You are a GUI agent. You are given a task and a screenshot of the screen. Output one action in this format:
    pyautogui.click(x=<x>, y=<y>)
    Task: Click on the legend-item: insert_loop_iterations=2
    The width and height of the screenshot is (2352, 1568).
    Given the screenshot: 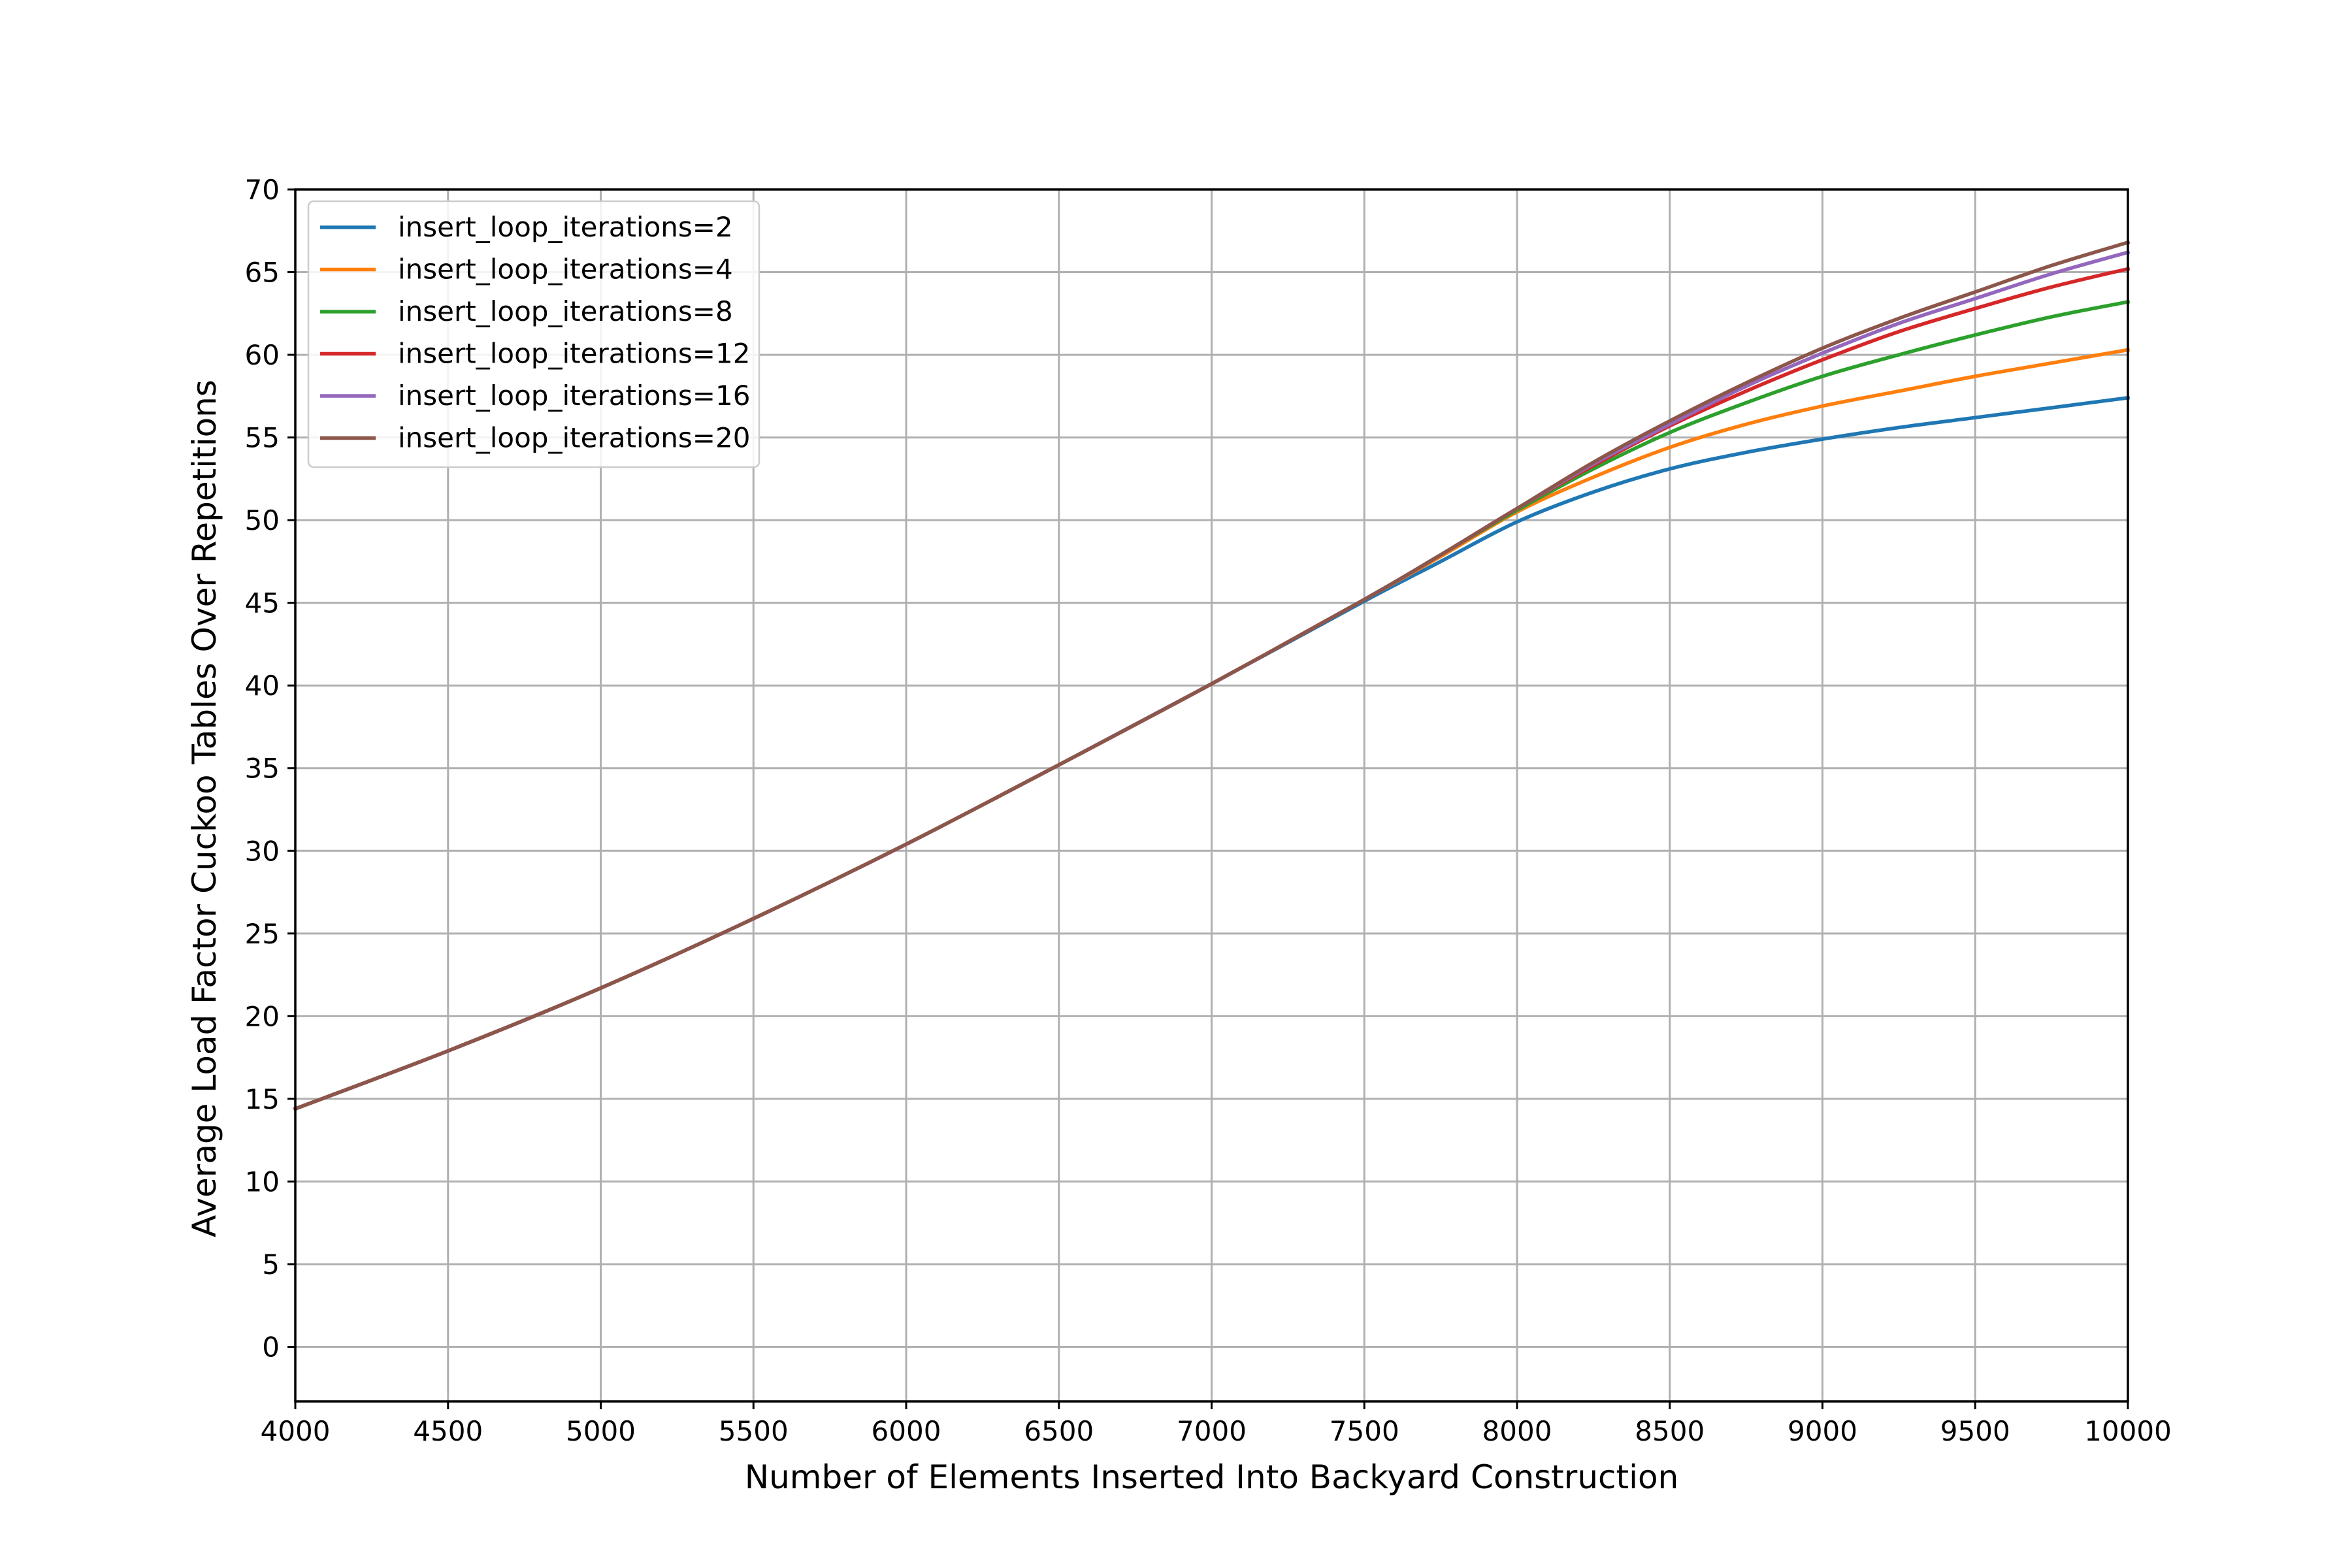 What is the action you would take?
    pyautogui.click(x=526, y=227)
    